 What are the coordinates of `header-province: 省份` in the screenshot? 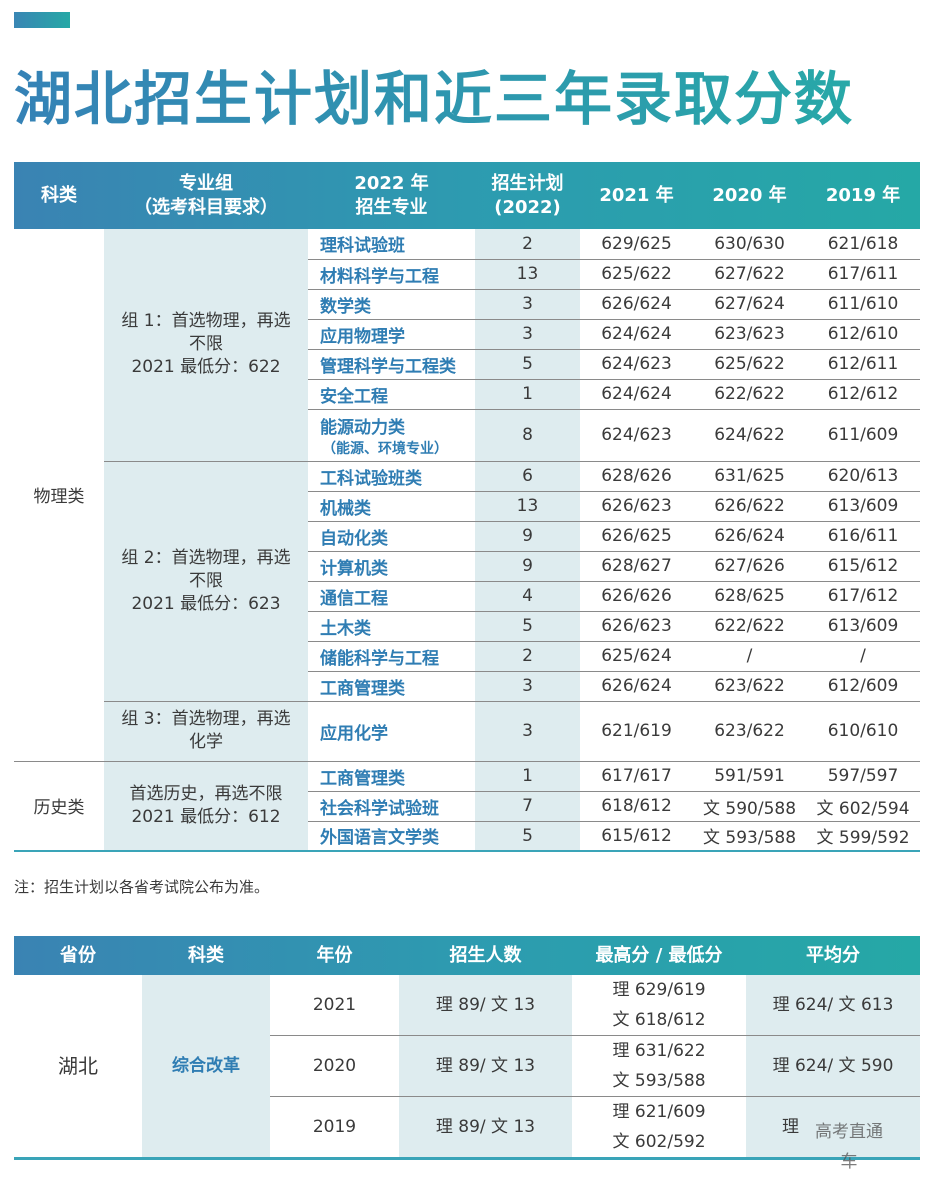 It's located at (78, 955).